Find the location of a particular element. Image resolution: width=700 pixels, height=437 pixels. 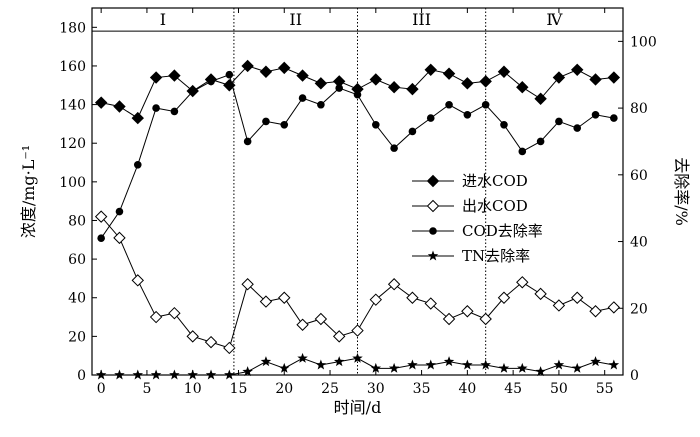

phase-label: III is located at coordinates (421, 19).